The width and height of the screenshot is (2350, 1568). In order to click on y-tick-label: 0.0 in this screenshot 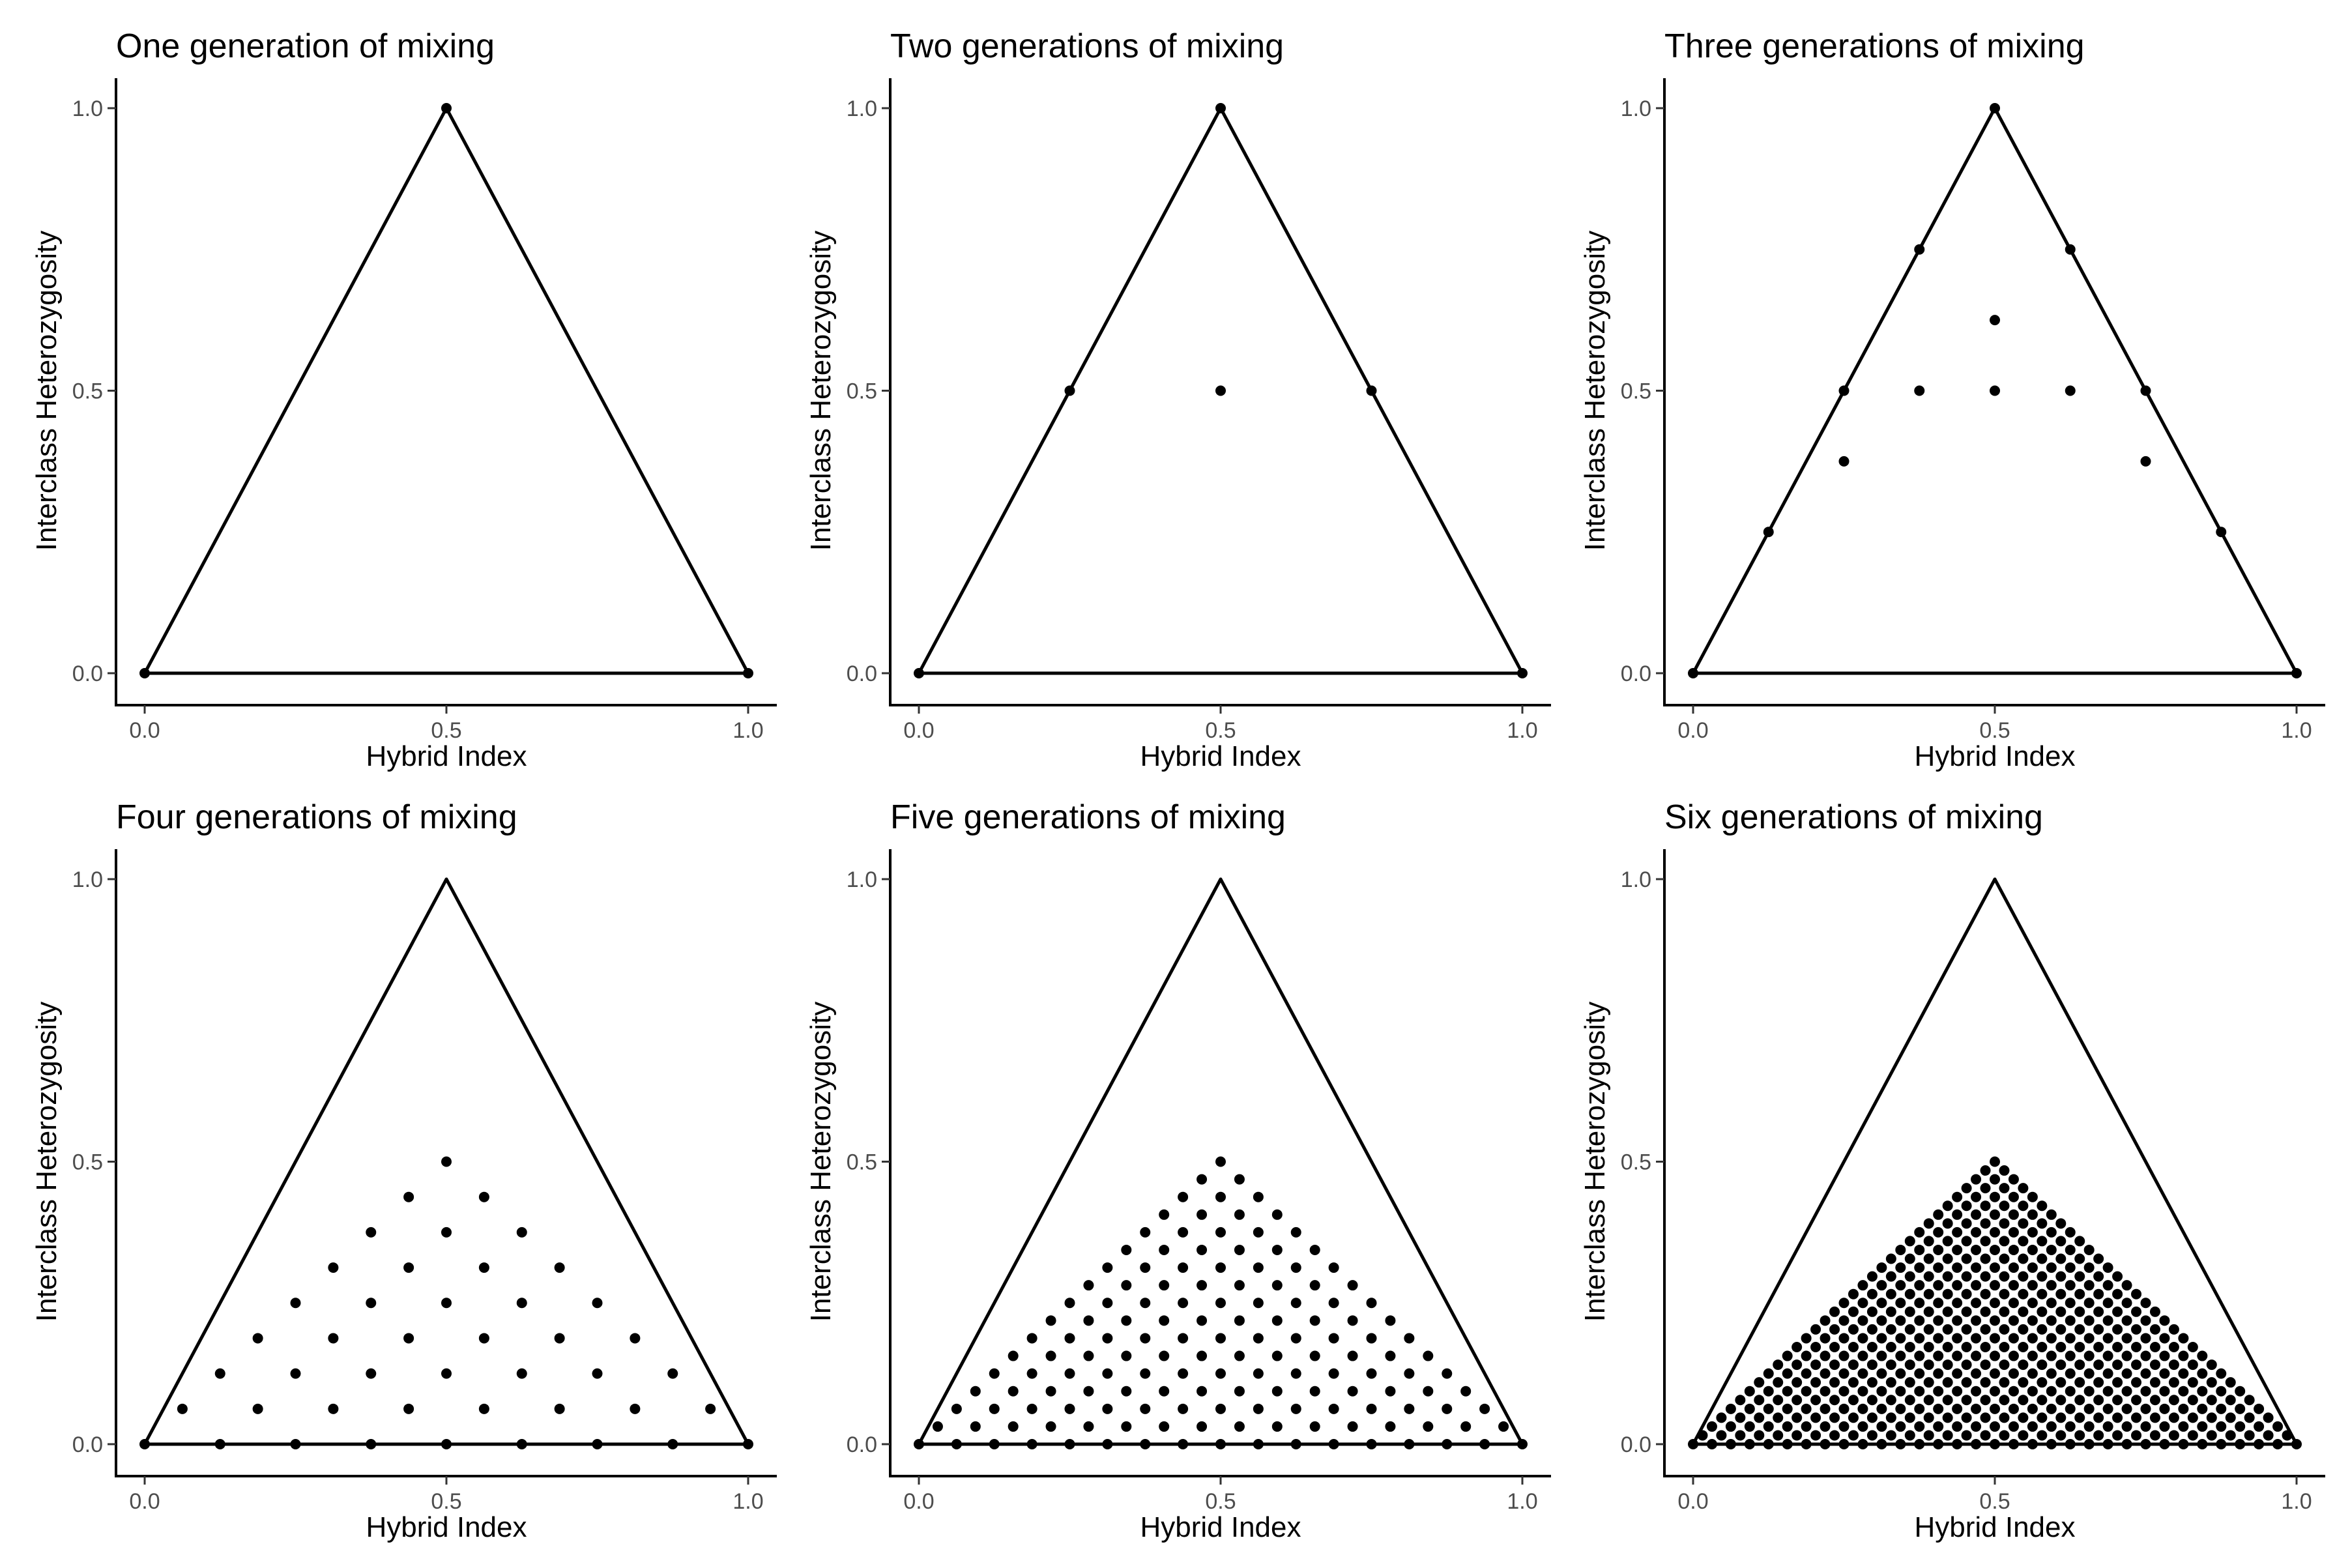, I will do `click(87, 1444)`.